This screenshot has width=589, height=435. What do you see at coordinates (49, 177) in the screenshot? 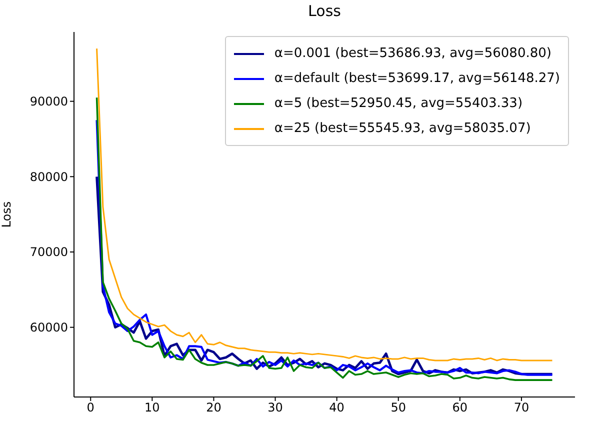
I see `y-tick-label: 80000` at bounding box center [49, 177].